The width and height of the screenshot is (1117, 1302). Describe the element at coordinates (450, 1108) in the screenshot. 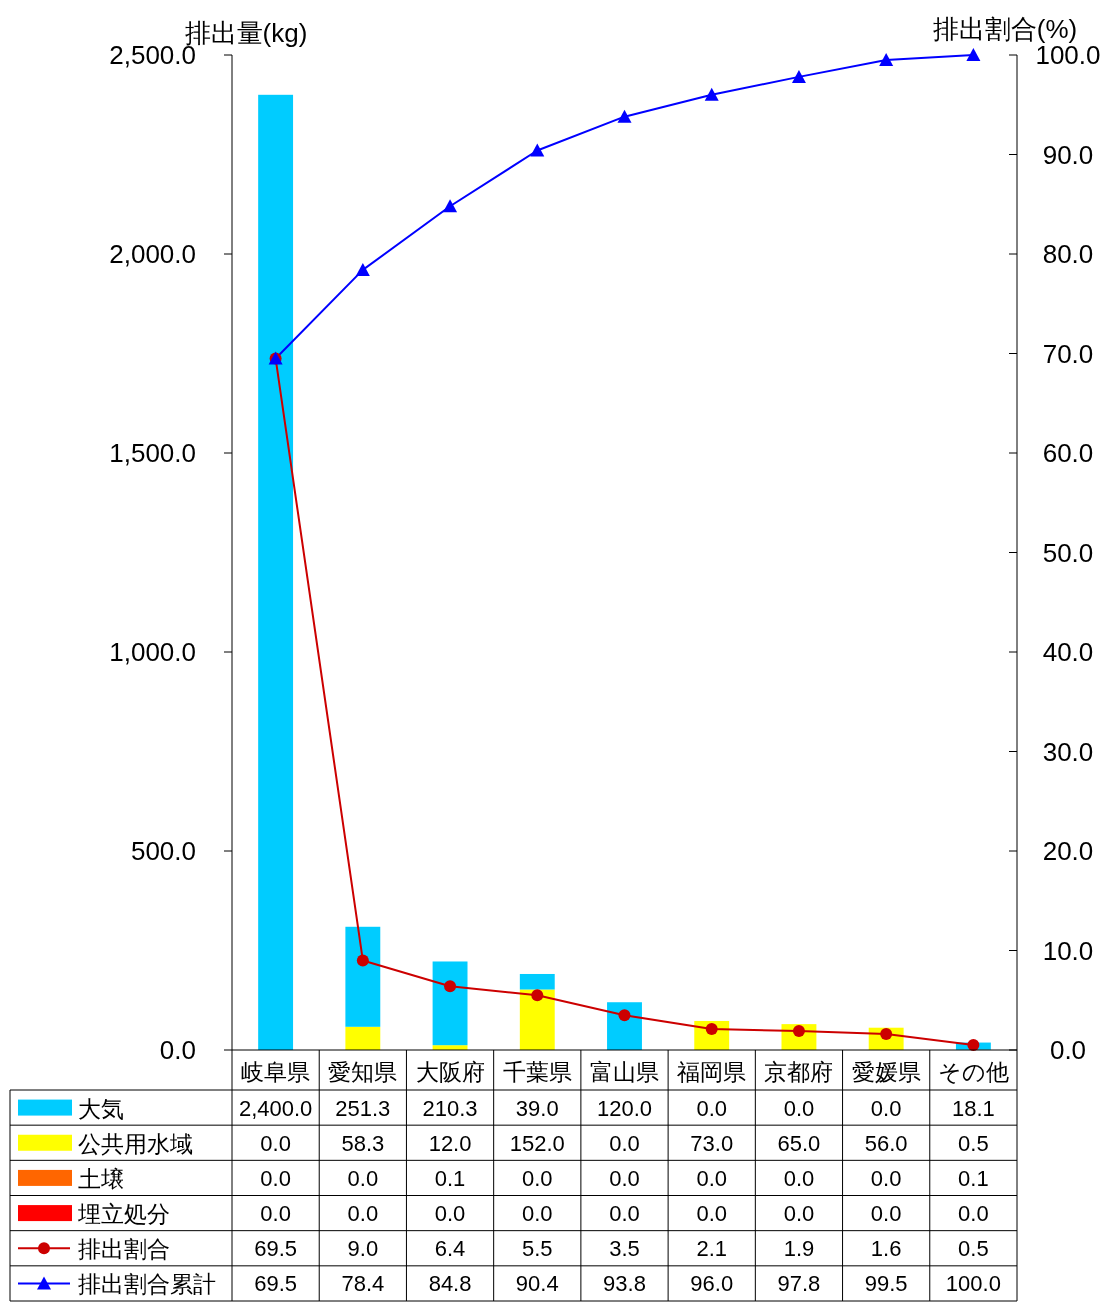

I see `data-label: 210.3` at that location.